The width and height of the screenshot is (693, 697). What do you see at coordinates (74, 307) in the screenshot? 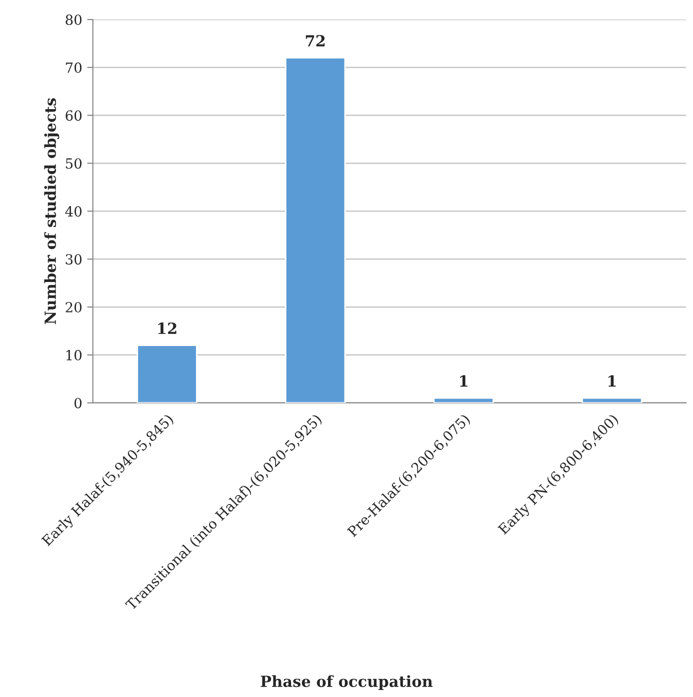
I see `y-tick-label: 20` at bounding box center [74, 307].